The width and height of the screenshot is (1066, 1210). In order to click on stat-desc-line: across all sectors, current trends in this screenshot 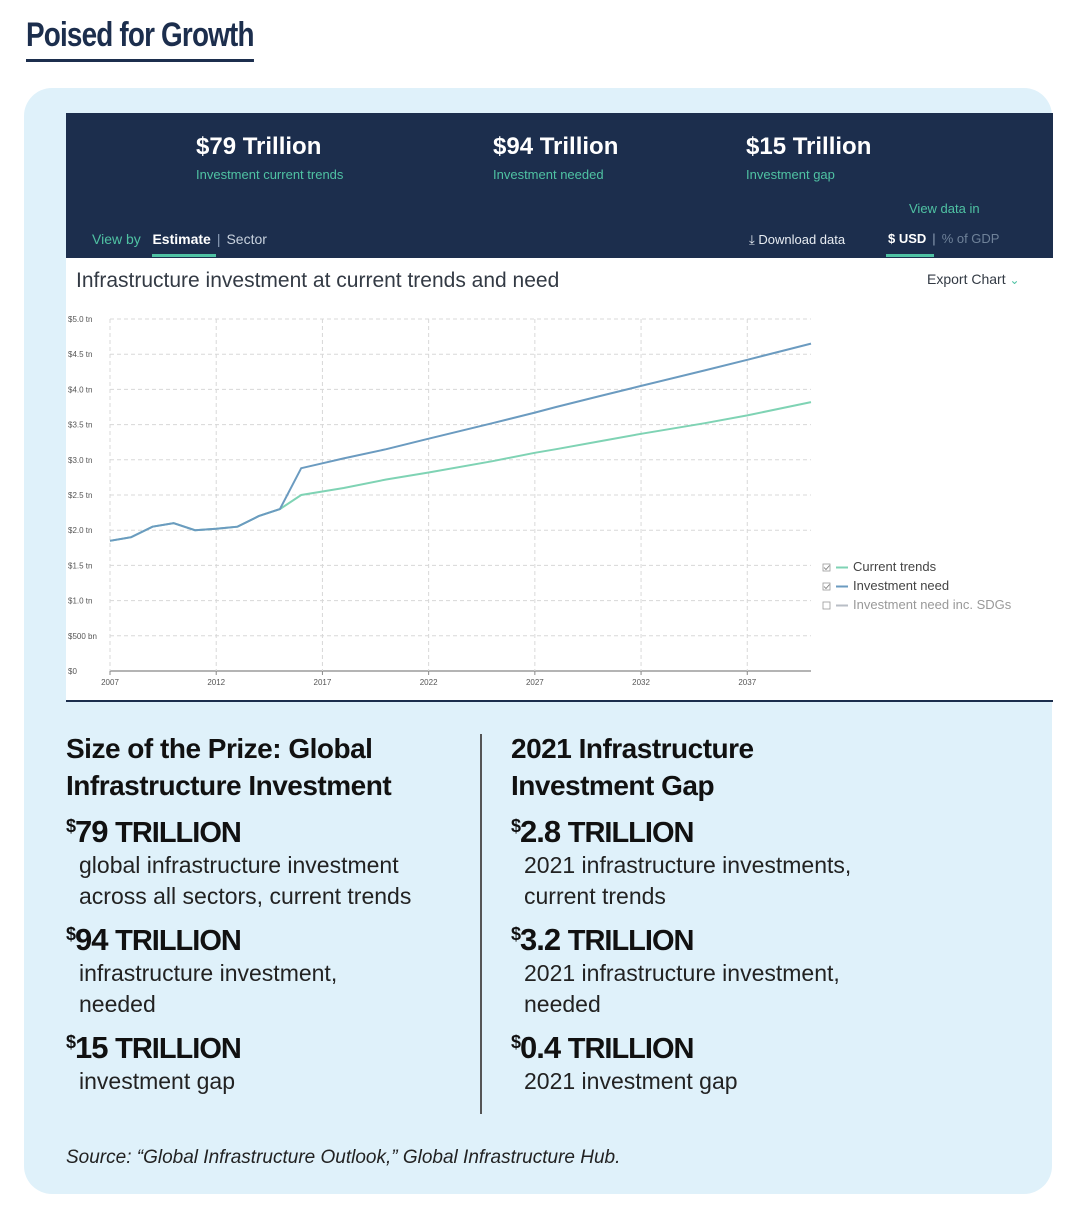, I will do `click(245, 896)`.